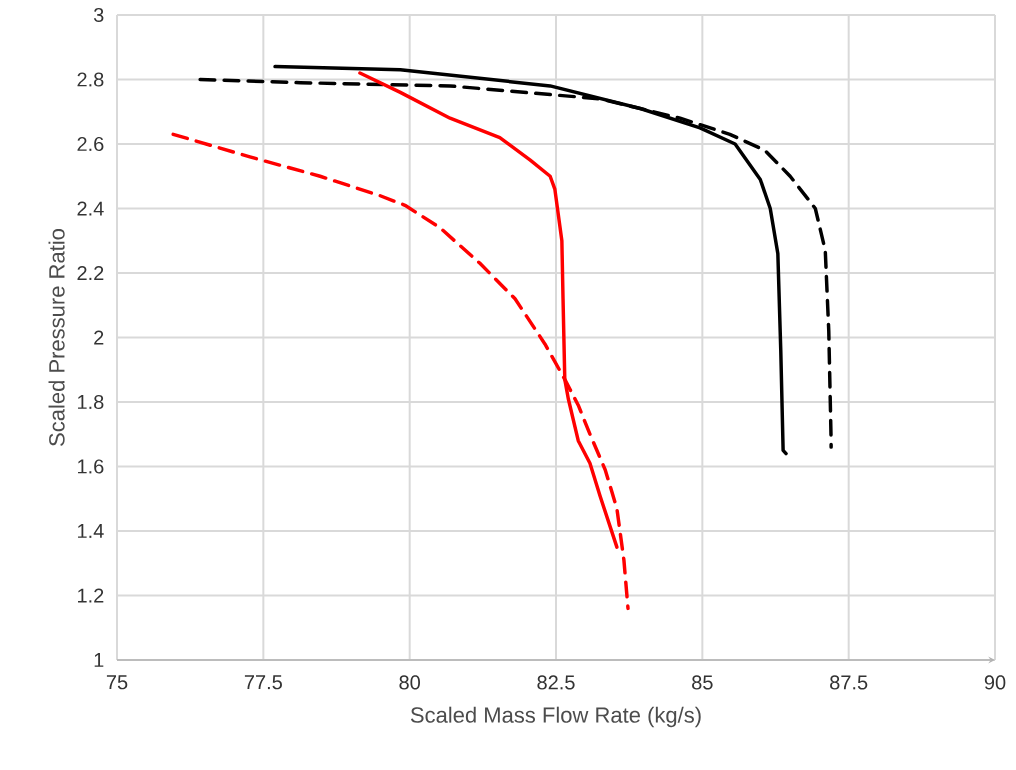 The width and height of the screenshot is (1016, 770). Describe the element at coordinates (849, 682) in the screenshot. I see `x-tick-label: 87.5` at that location.